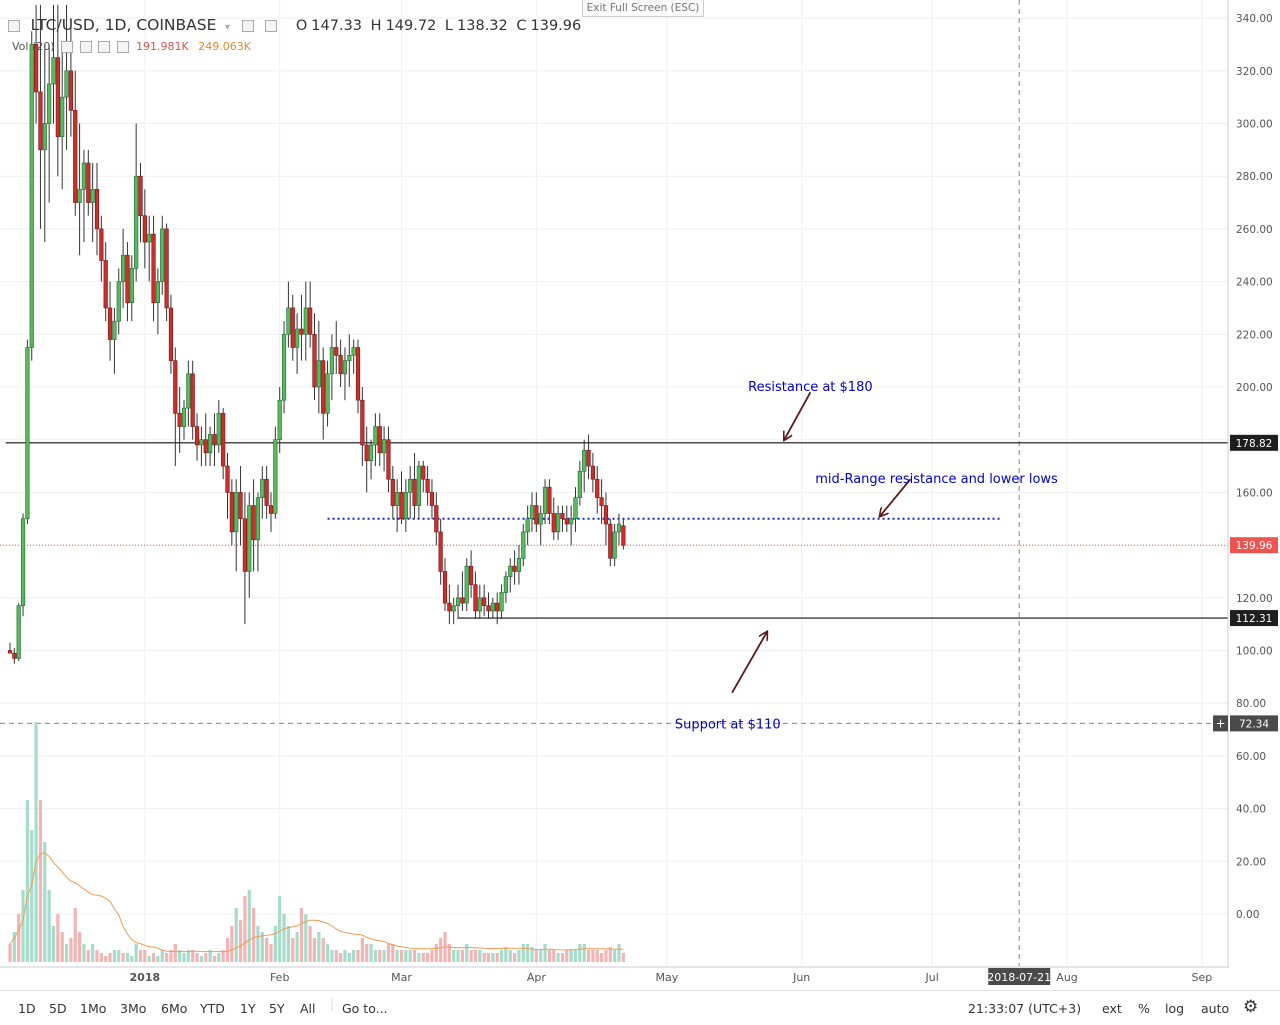  What do you see at coordinates (104, 47) in the screenshot?
I see `plus-icon` at bounding box center [104, 47].